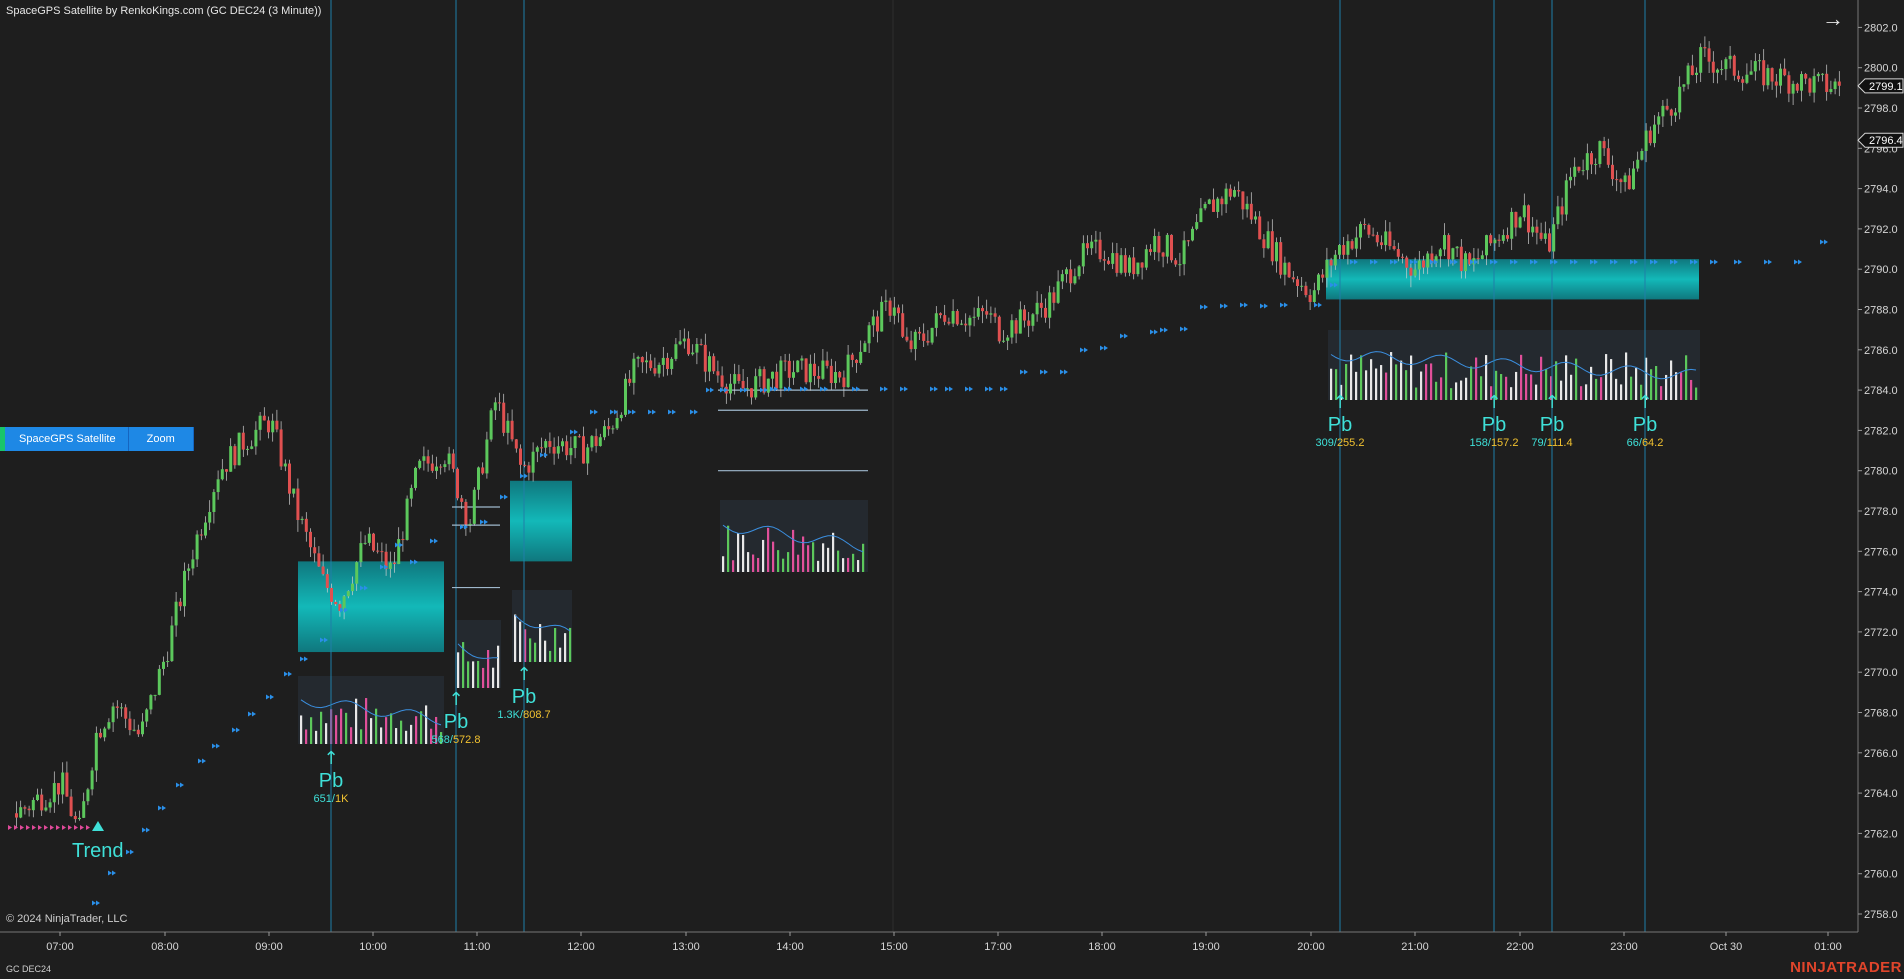 The width and height of the screenshot is (1904, 979). I want to click on spacegps-satellite-button: SpaceGPS Satellite, so click(67, 439).